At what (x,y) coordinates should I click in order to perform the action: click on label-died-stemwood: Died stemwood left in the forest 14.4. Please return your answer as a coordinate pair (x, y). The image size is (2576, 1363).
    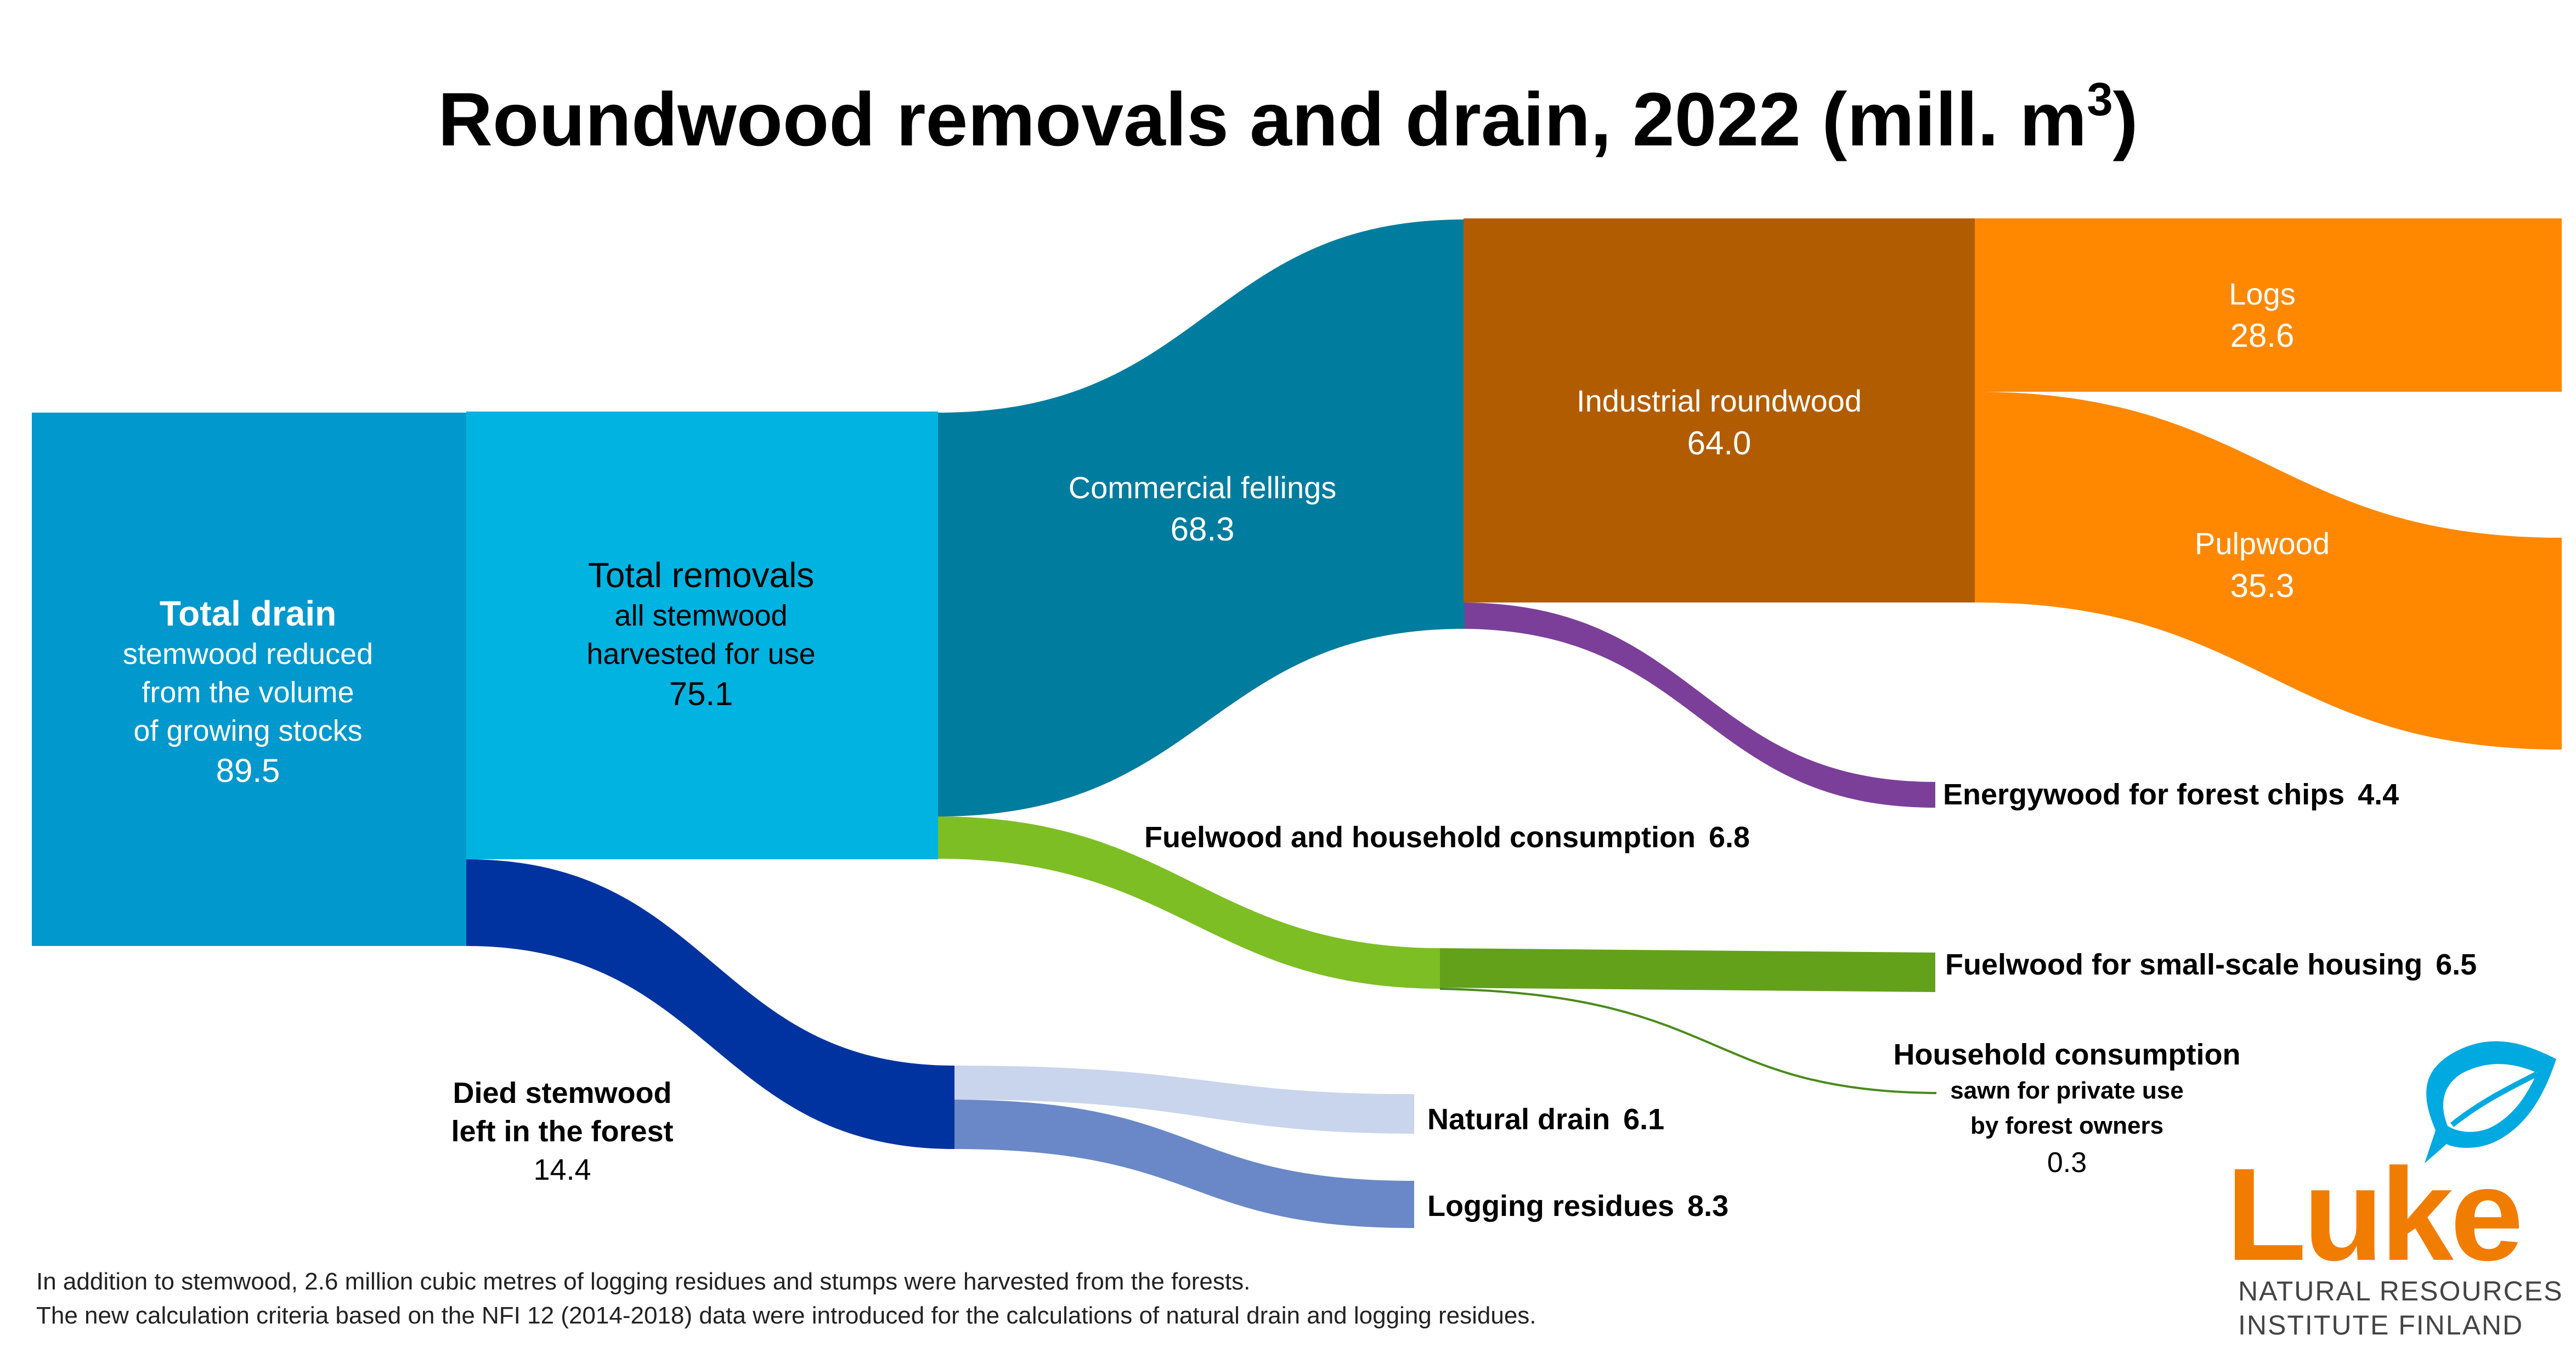
    Looking at the image, I should click on (562, 1131).